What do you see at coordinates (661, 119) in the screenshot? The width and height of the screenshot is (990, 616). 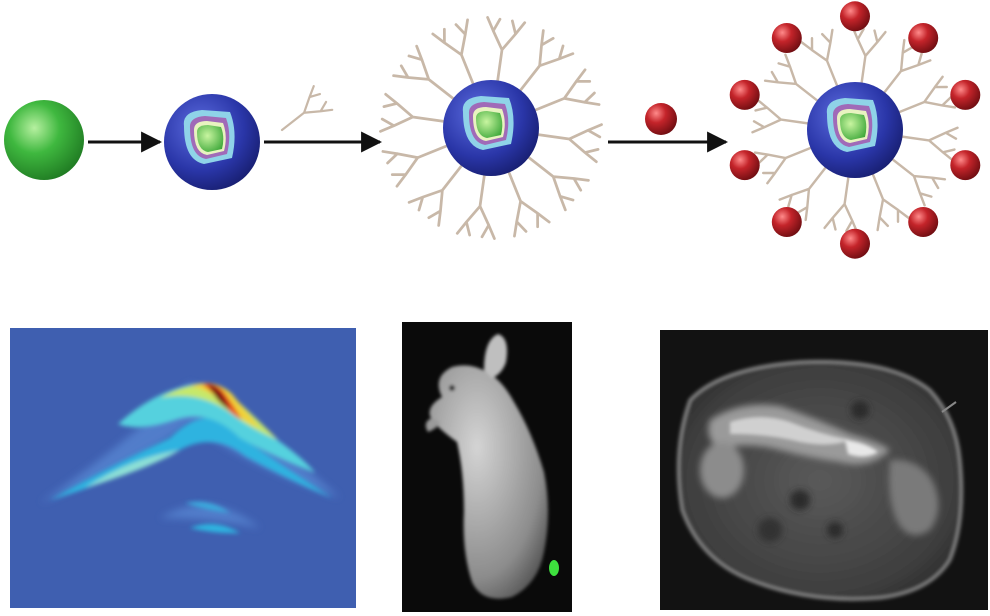 I see `payload-reagent-sphere` at bounding box center [661, 119].